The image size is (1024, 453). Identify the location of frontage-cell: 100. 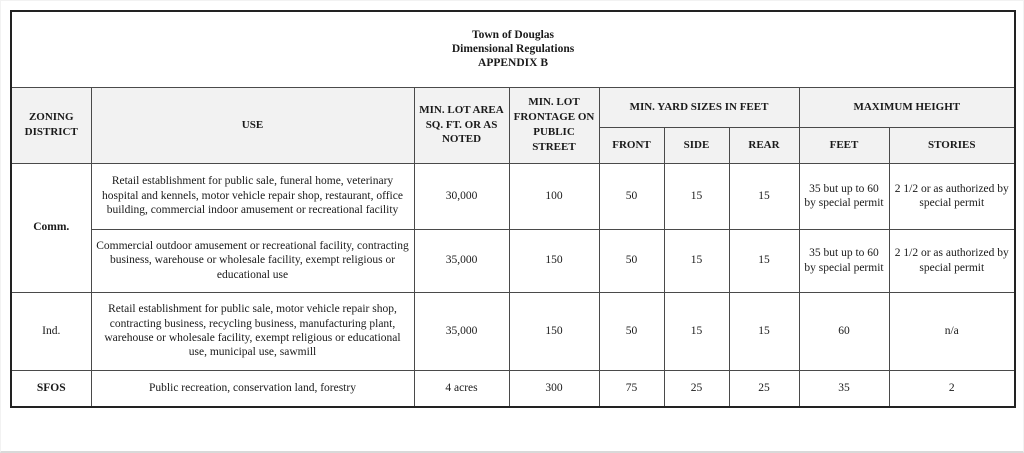
(554, 196).